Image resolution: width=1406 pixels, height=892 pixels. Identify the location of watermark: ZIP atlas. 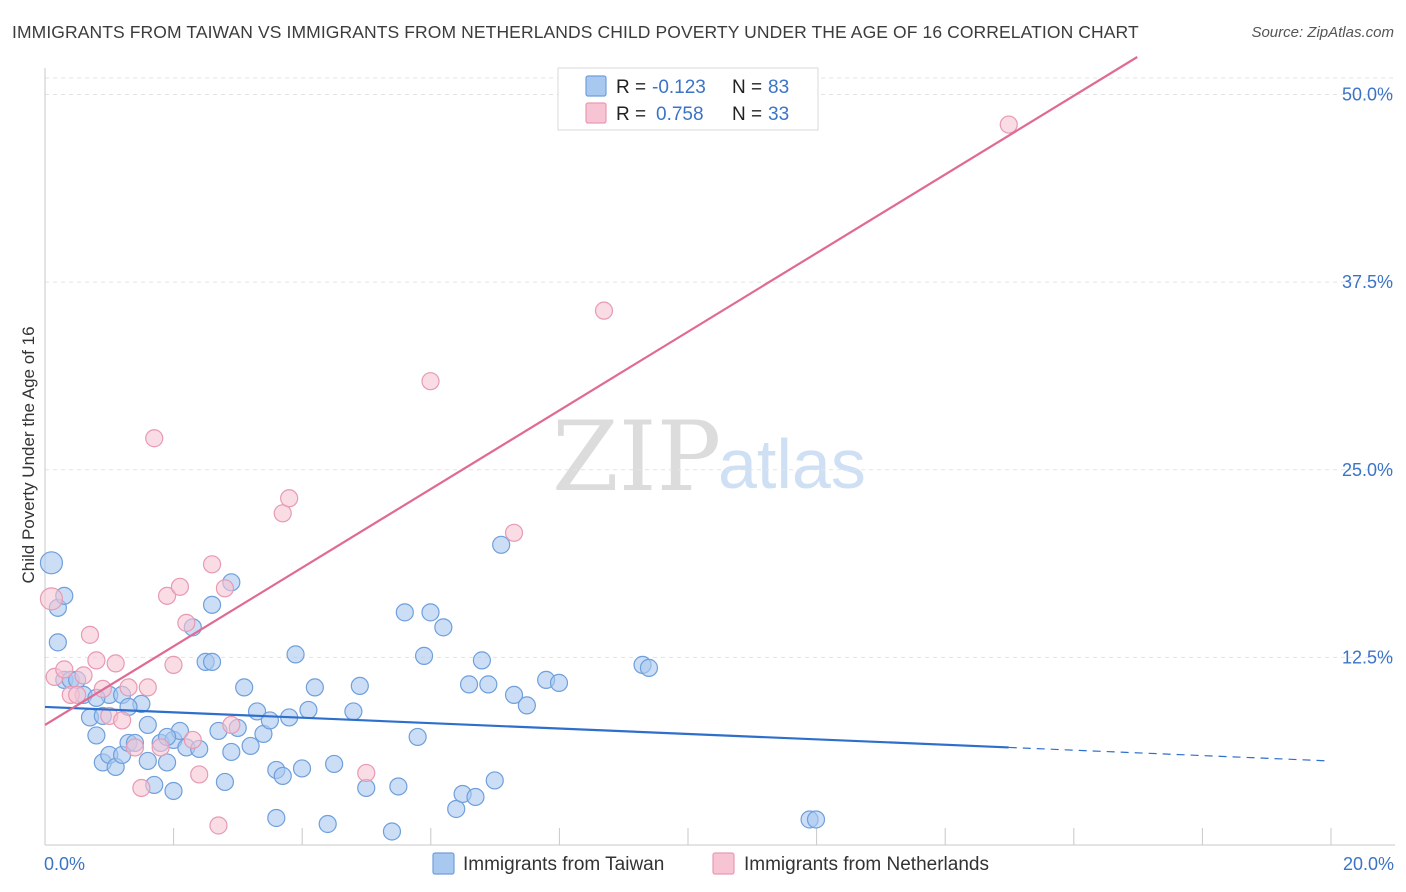
(709, 457).